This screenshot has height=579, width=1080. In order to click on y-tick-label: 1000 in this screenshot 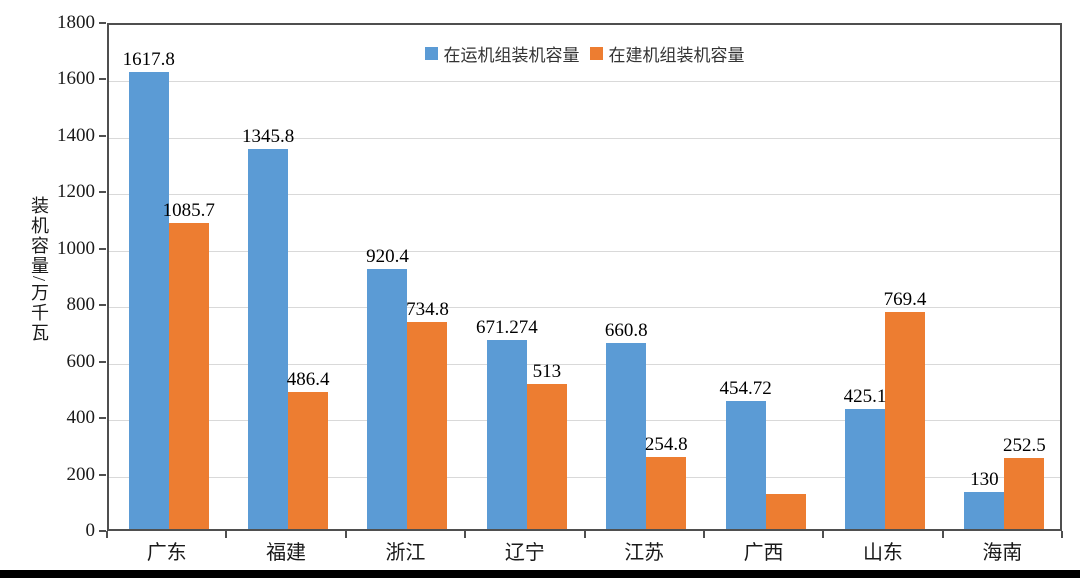, I will do `click(76, 248)`.